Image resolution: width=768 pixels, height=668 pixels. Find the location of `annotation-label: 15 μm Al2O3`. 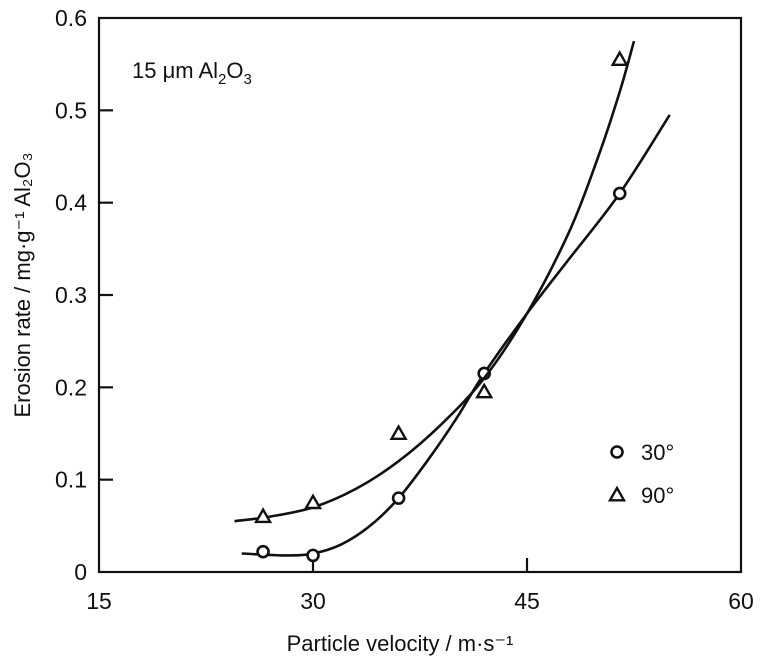

annotation-label: 15 μm Al2O3 is located at coordinates (192, 73).